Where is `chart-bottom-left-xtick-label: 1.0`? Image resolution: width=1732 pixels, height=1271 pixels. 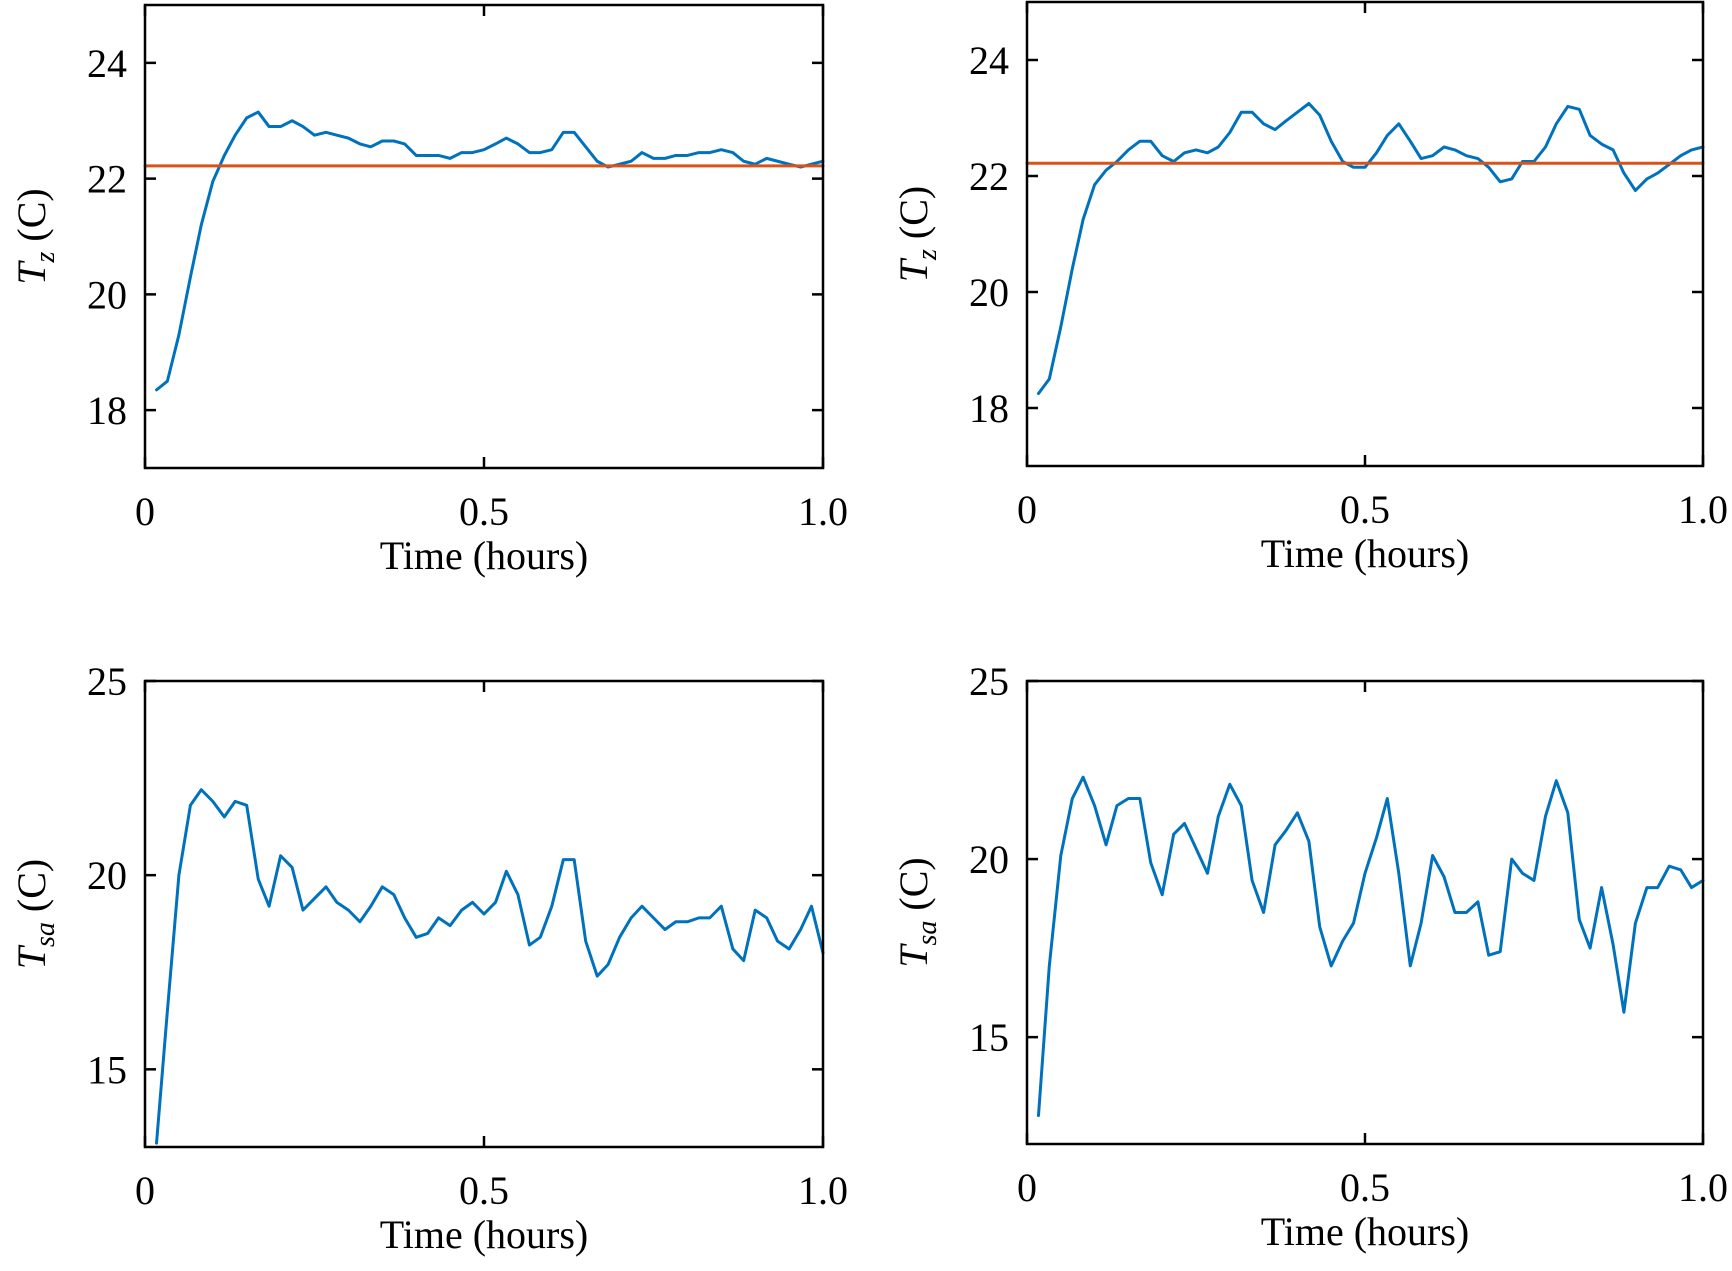
chart-bottom-left-xtick-label: 1.0 is located at coordinates (823, 1190).